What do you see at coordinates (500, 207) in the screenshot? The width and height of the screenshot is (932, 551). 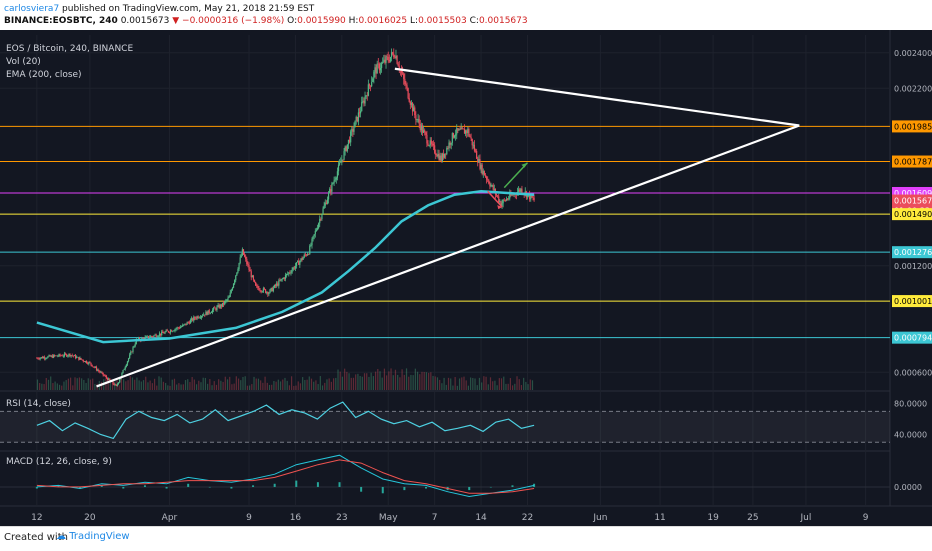 I see `down-arrow-head` at bounding box center [500, 207].